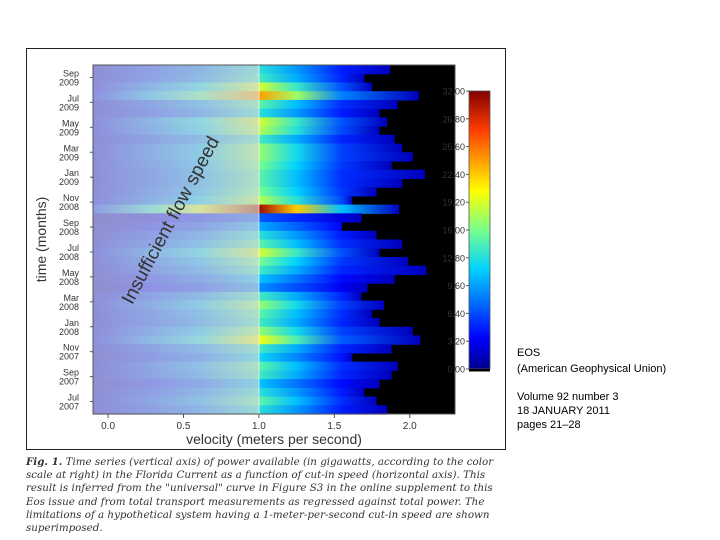 The image size is (720, 540). Describe the element at coordinates (529, 353) in the screenshot. I see `journal-name: EOS` at that location.